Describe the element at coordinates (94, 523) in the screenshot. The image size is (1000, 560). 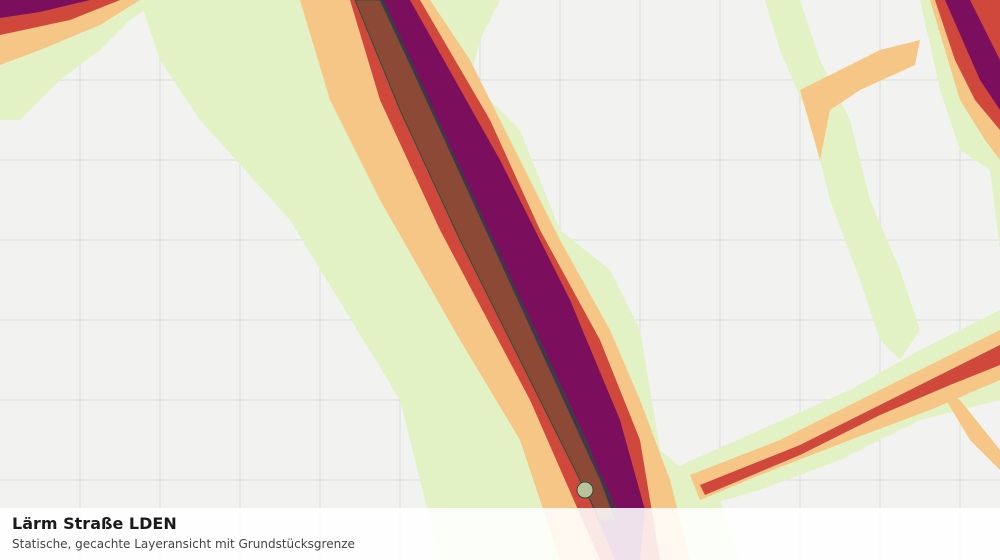
I see `layer-title: Lärm Straße LDEN` at that location.